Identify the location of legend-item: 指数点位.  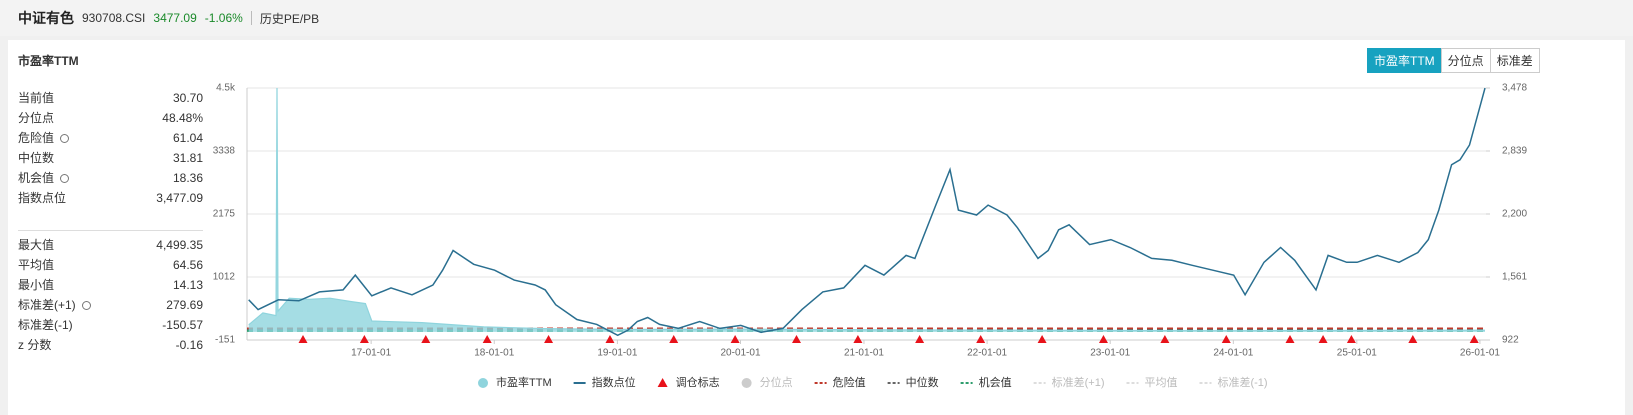
(604, 382).